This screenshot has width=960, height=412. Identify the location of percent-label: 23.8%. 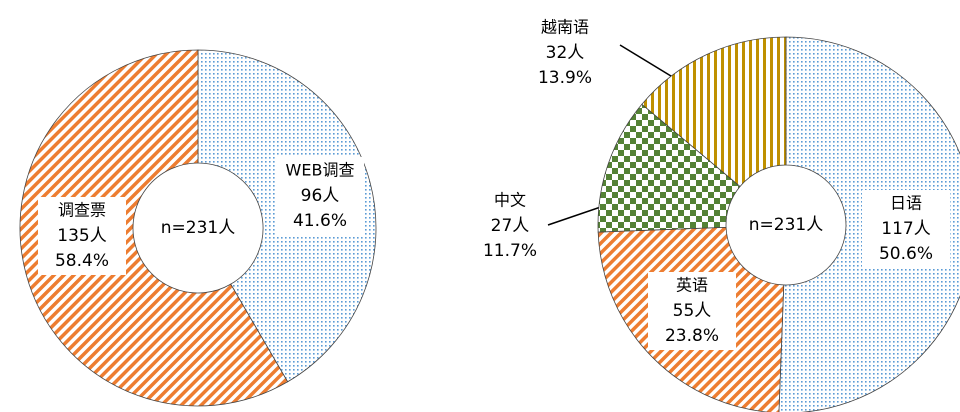
(692, 336).